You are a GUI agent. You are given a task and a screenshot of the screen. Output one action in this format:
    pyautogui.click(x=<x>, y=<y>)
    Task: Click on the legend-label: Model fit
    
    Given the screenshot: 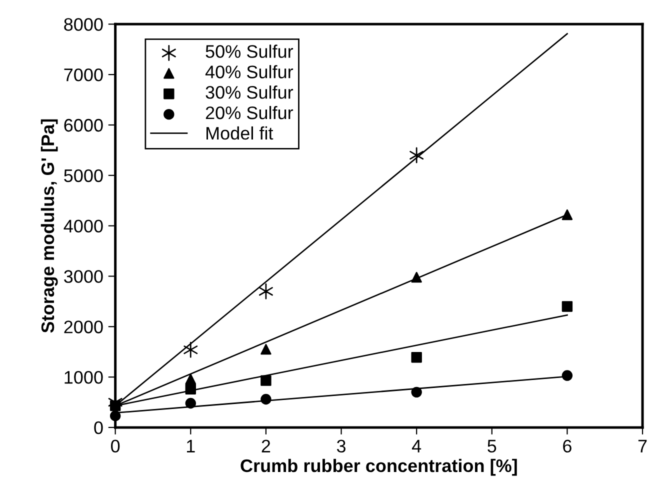 What is the action you would take?
    pyautogui.click(x=240, y=133)
    